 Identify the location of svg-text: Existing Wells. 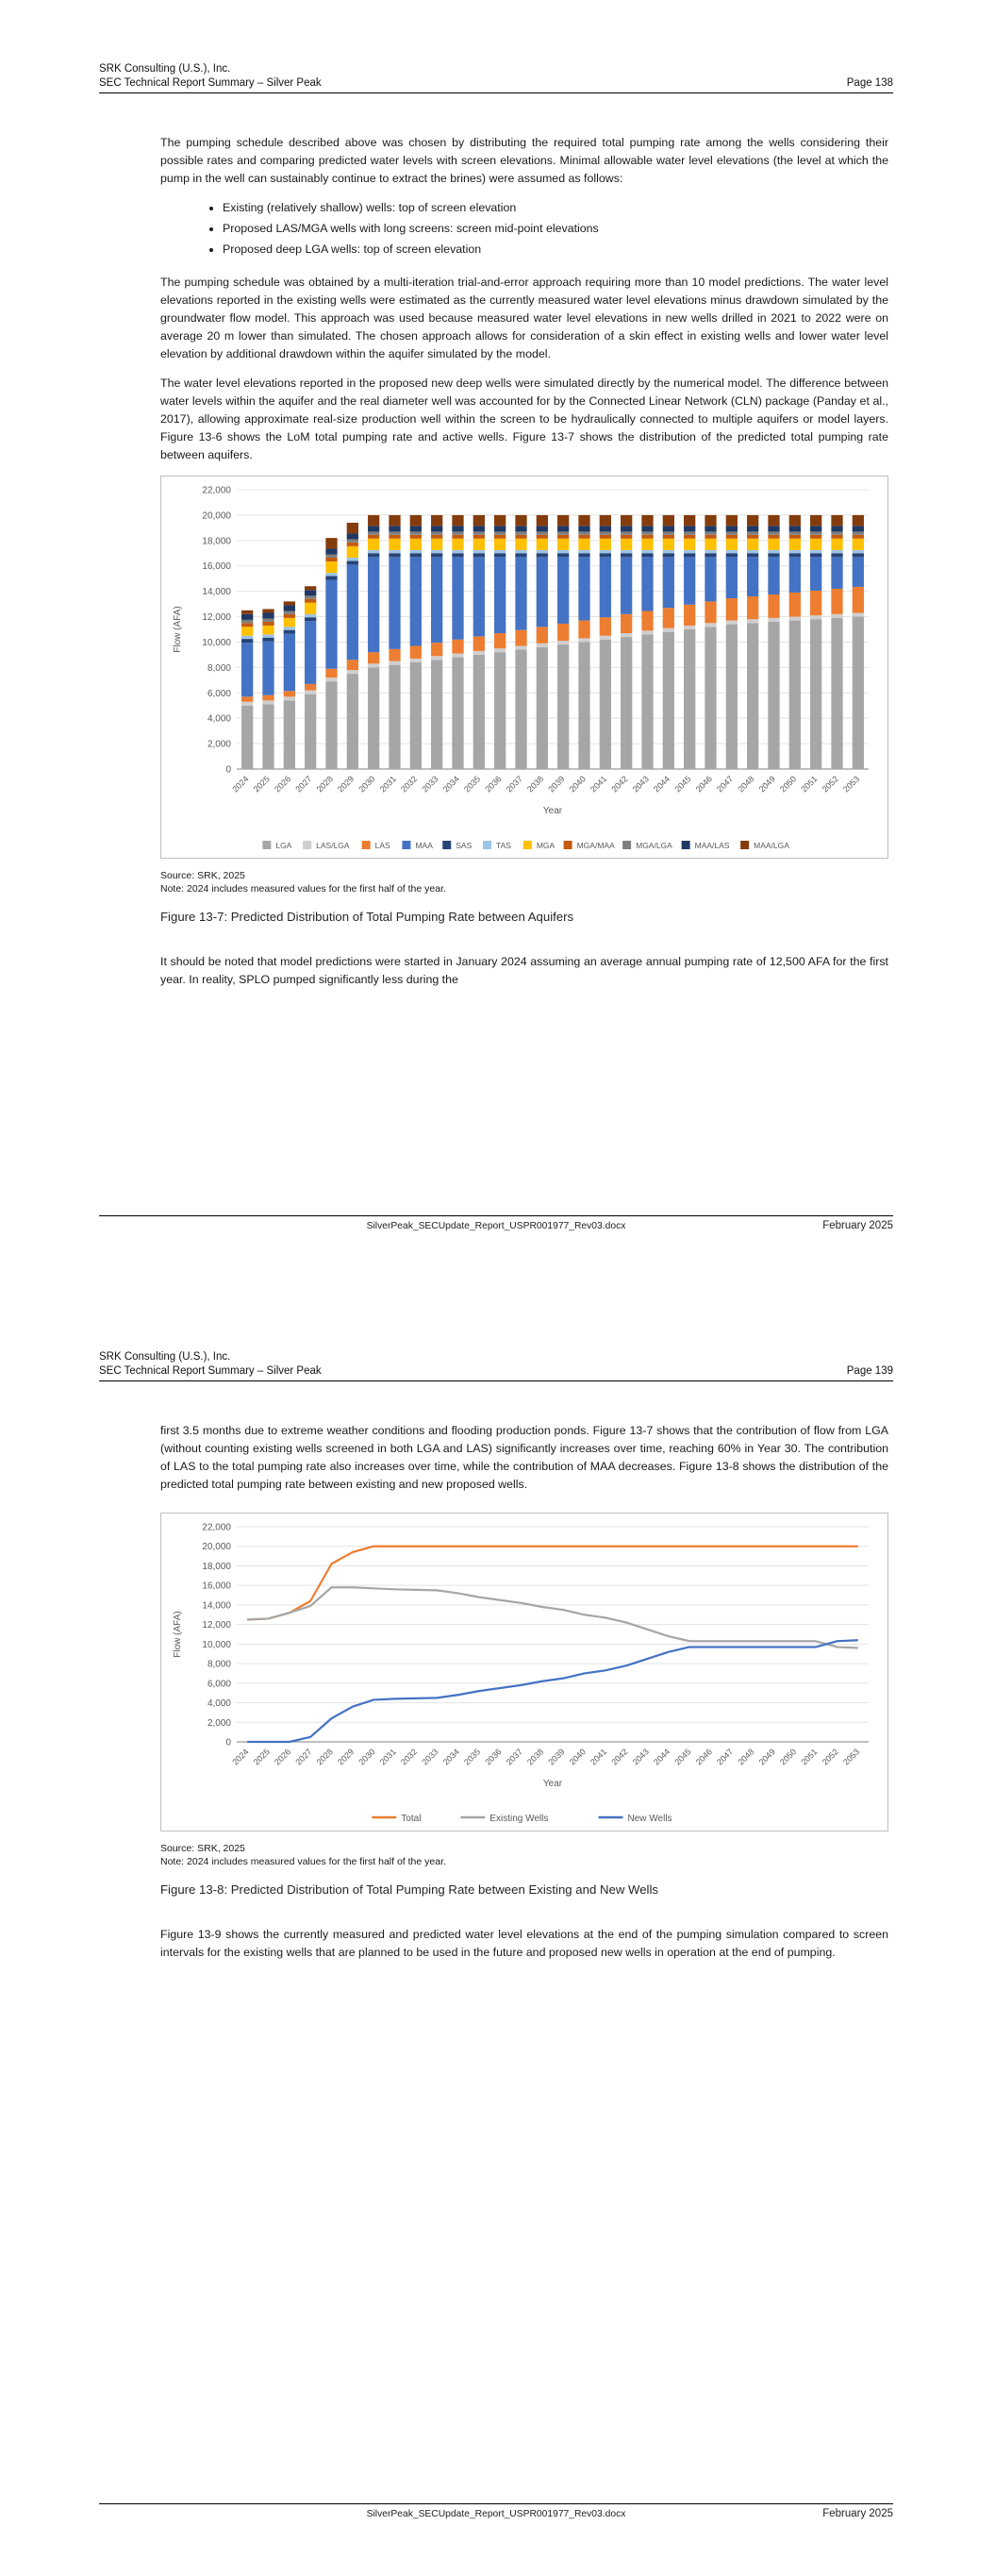
(518, 1819).